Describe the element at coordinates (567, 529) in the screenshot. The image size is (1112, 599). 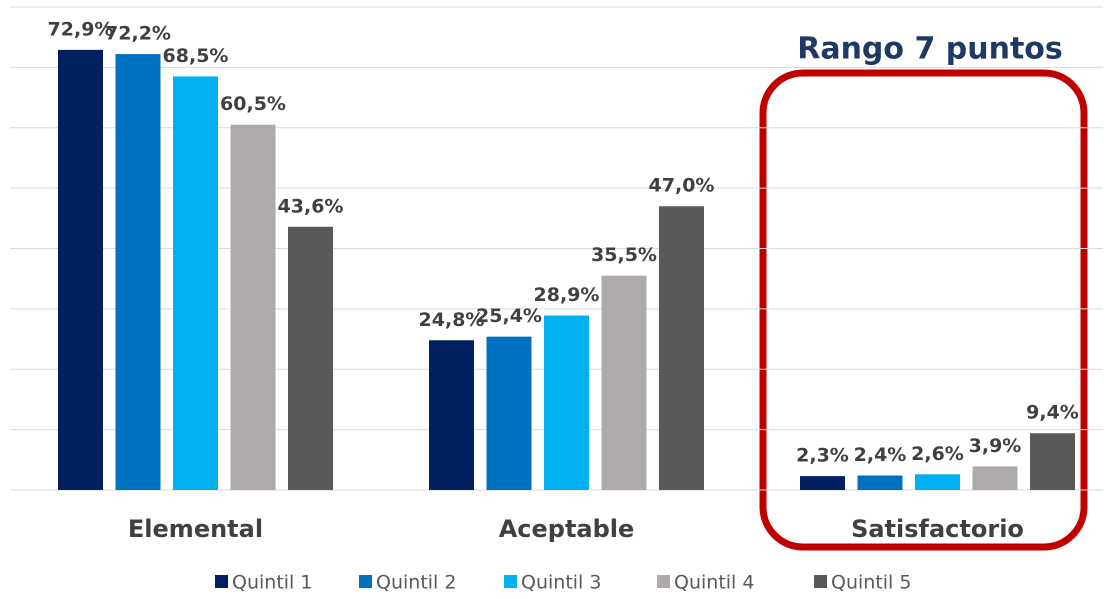
I see `x-tick-label: Aceptable` at that location.